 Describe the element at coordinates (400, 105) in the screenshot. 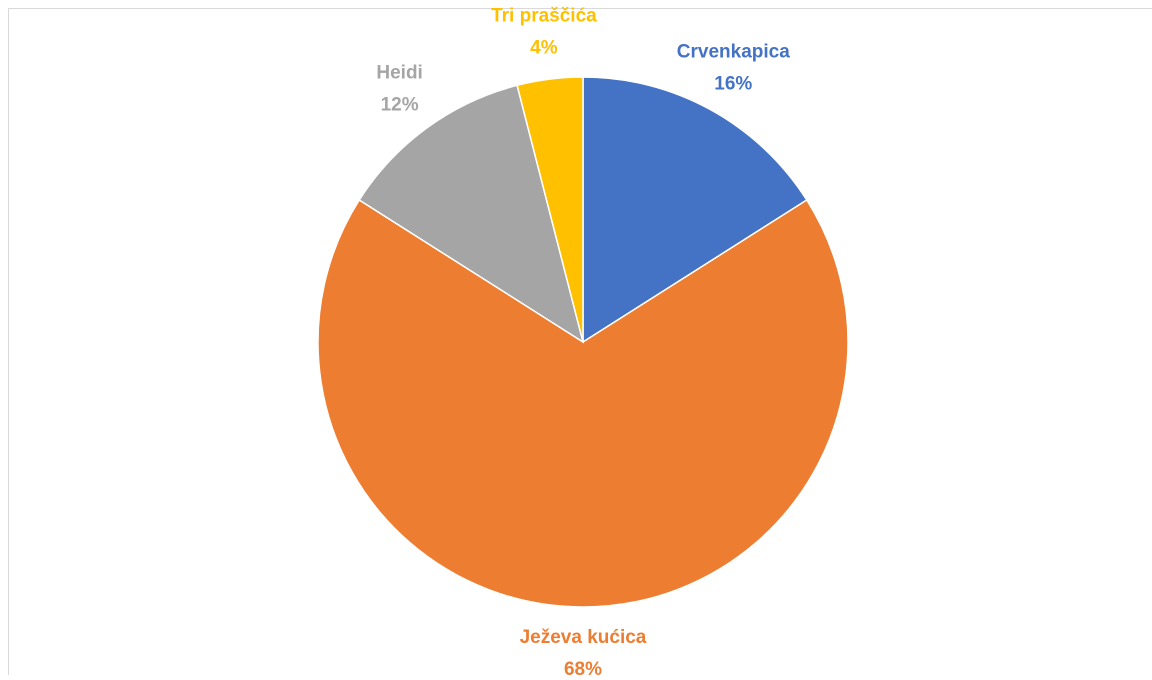

I see `value-label: 12%` at that location.